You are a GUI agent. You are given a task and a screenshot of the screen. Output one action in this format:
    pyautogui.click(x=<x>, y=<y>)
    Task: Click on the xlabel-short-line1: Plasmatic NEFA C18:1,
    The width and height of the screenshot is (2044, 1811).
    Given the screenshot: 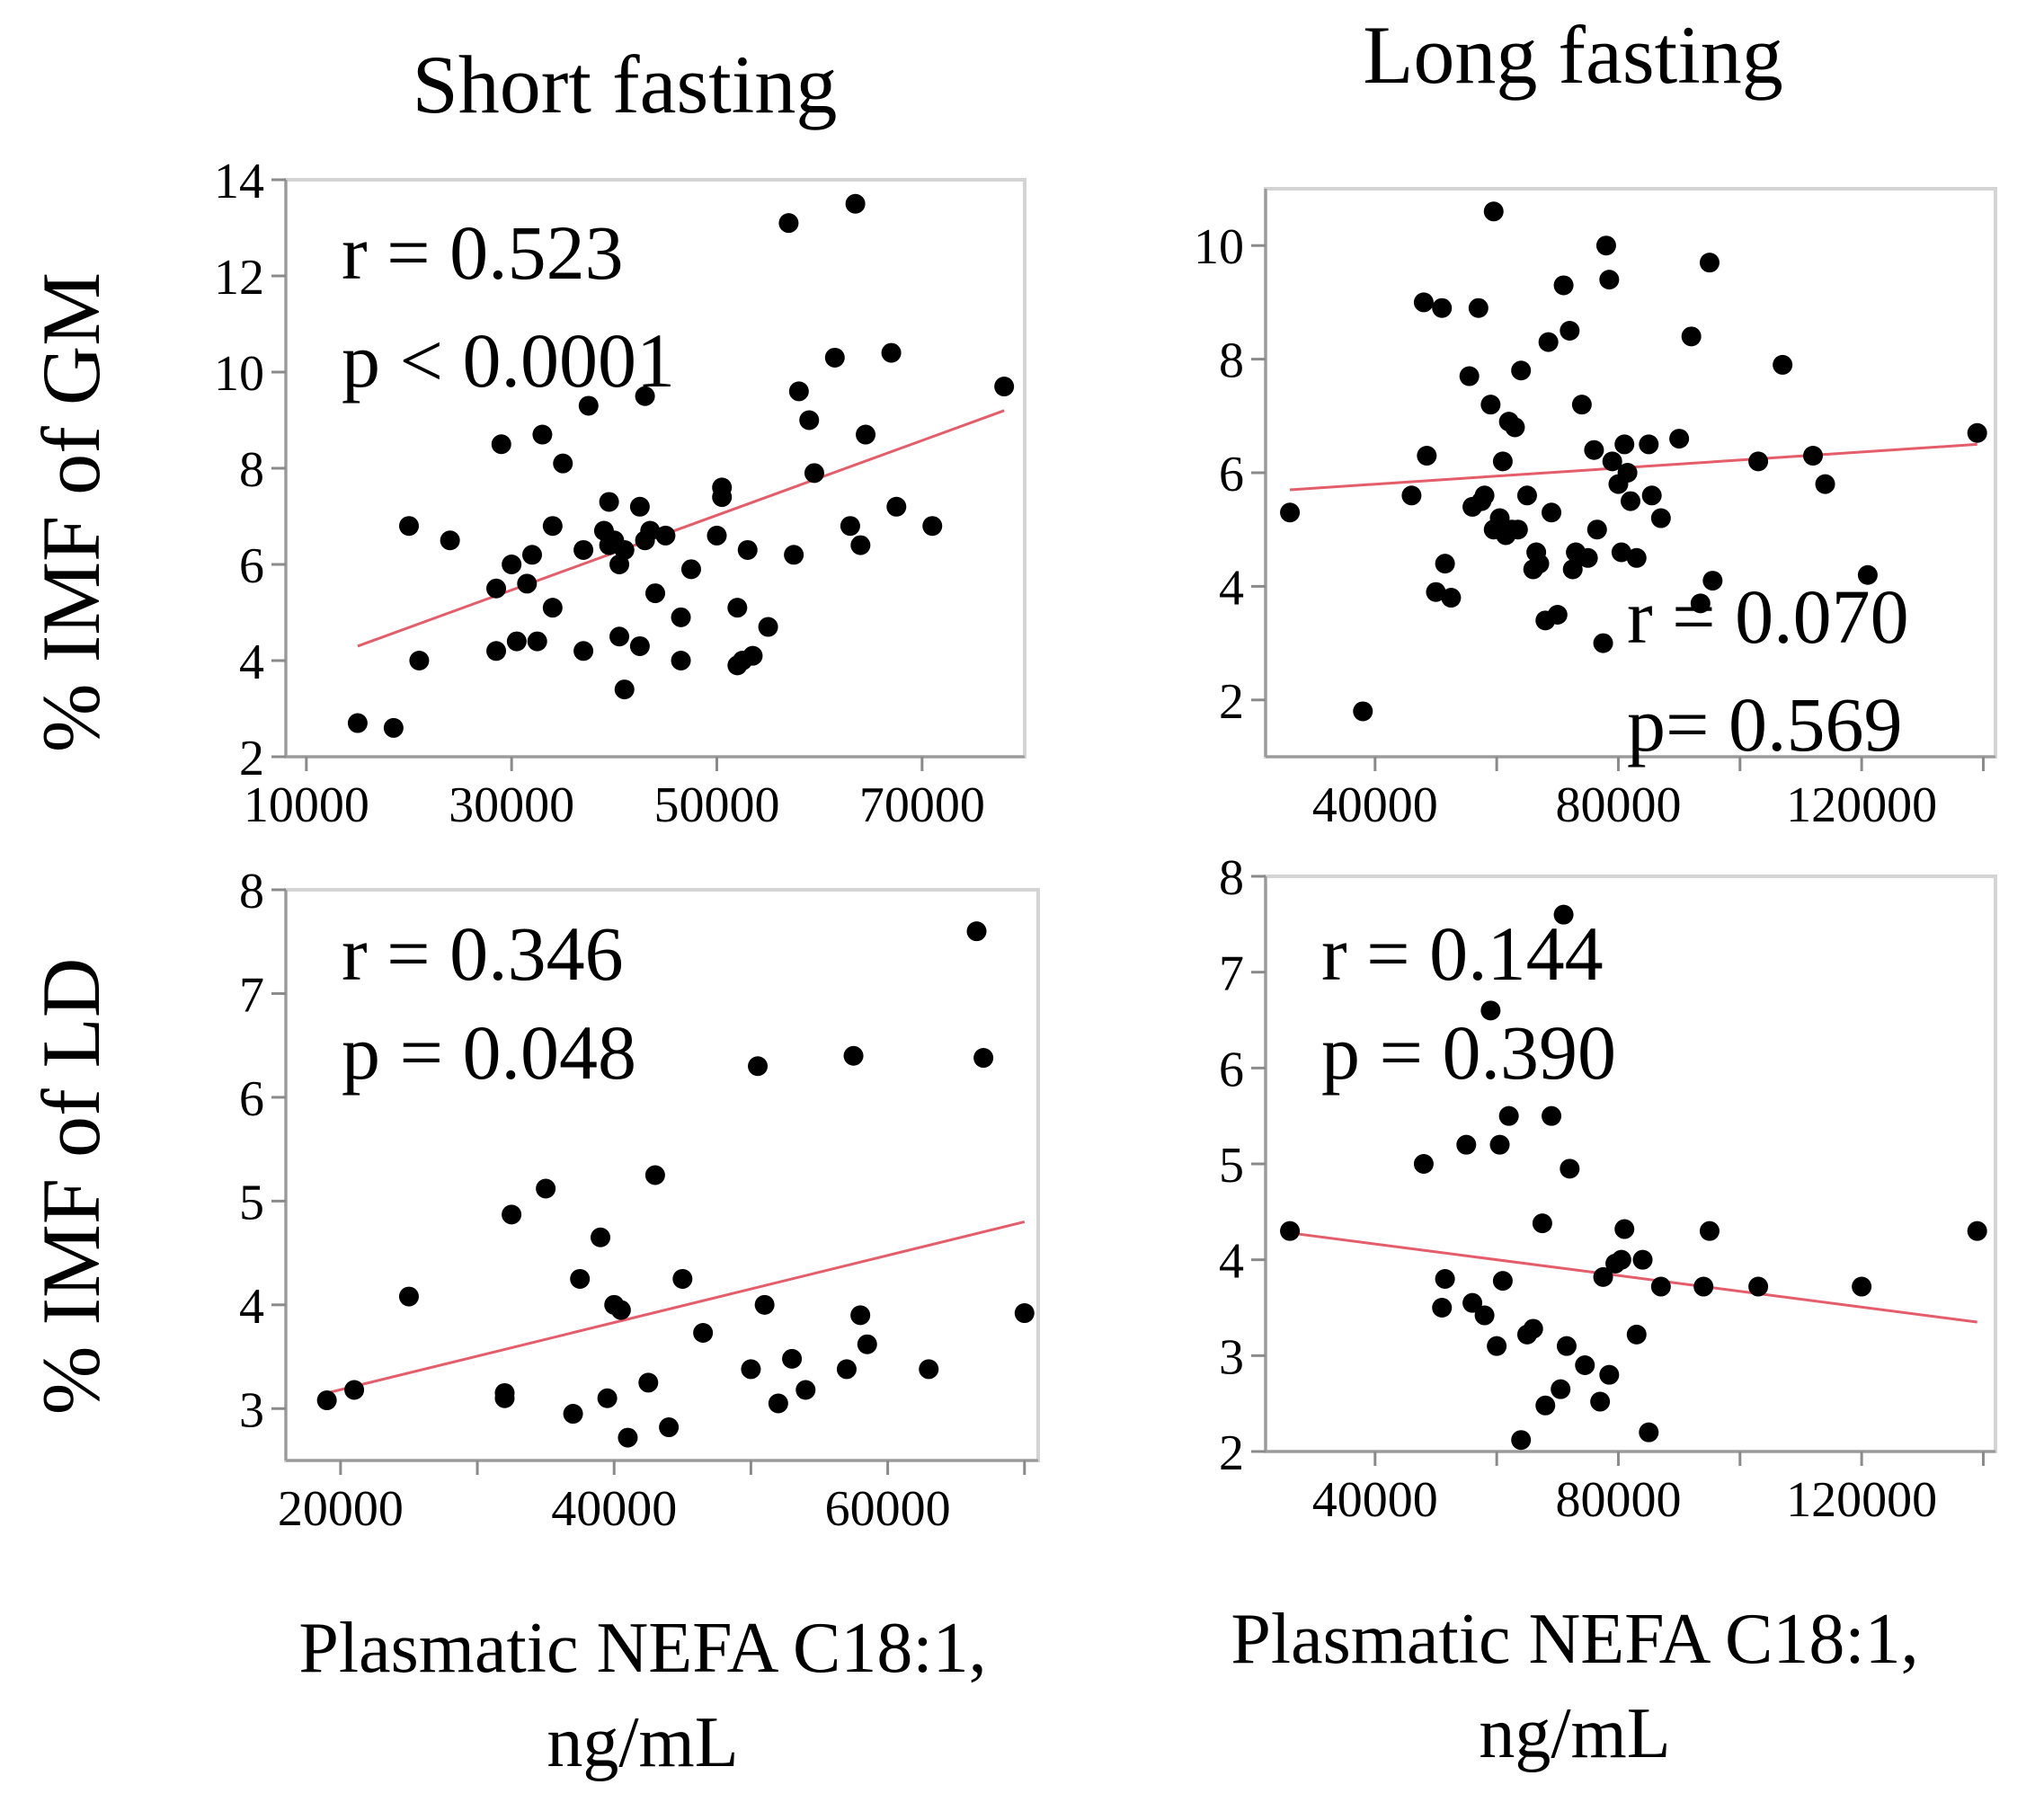 What is the action you would take?
    pyautogui.click(x=642, y=1648)
    